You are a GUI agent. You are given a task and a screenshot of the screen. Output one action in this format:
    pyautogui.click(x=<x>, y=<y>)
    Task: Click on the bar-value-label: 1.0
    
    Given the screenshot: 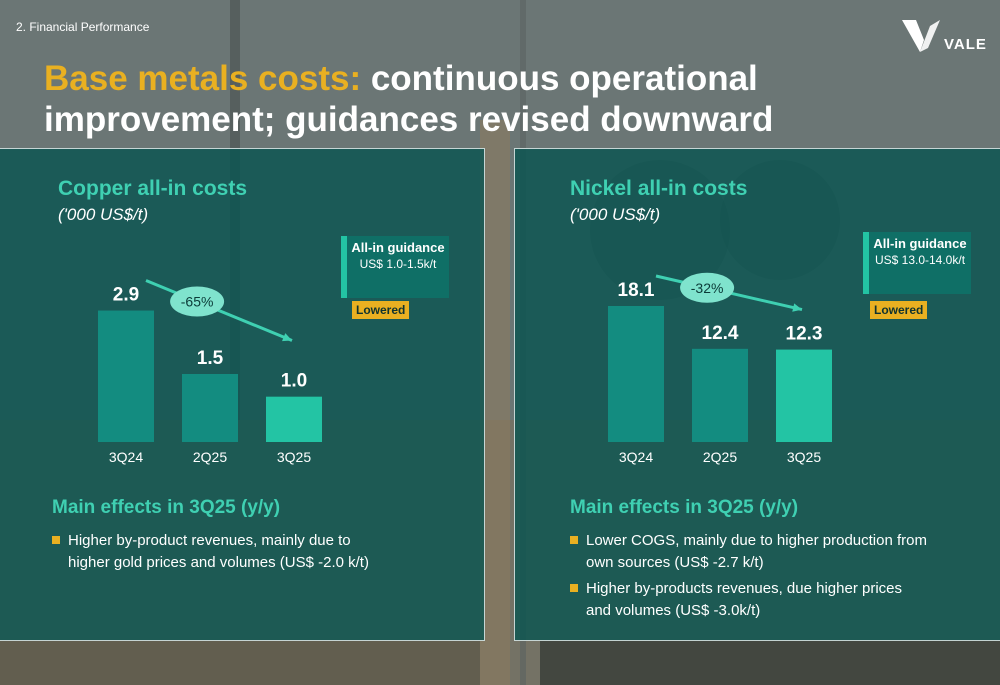 What is the action you would take?
    pyautogui.click(x=294, y=381)
    